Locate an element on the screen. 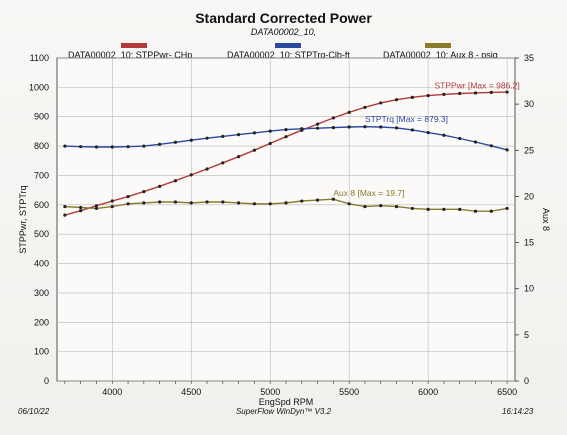 This screenshot has height=435, width=567. y-left-tick-label: 1100 is located at coordinates (39, 58).